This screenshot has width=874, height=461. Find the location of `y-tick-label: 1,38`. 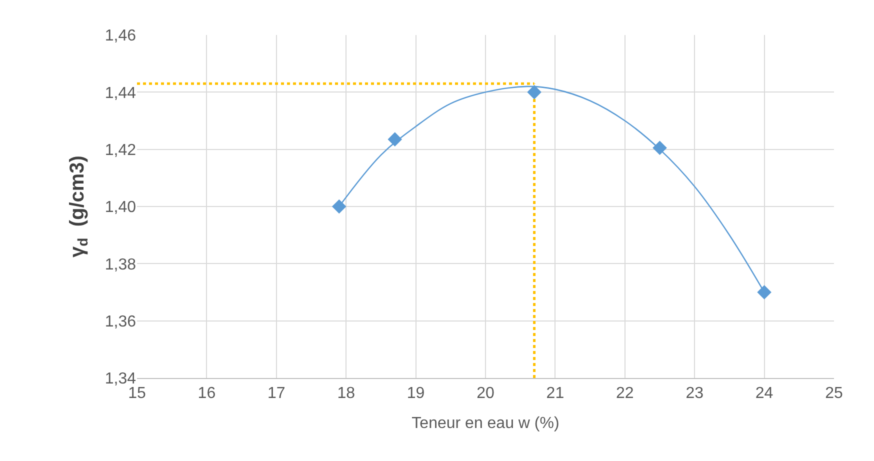

y-tick-label: 1,38 is located at coordinates (120, 265).